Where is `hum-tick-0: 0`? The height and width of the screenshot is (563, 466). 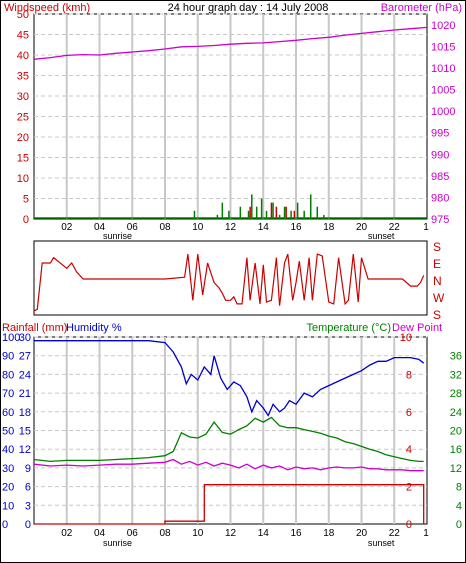 hum-tick-0: 0 is located at coordinates (5, 525).